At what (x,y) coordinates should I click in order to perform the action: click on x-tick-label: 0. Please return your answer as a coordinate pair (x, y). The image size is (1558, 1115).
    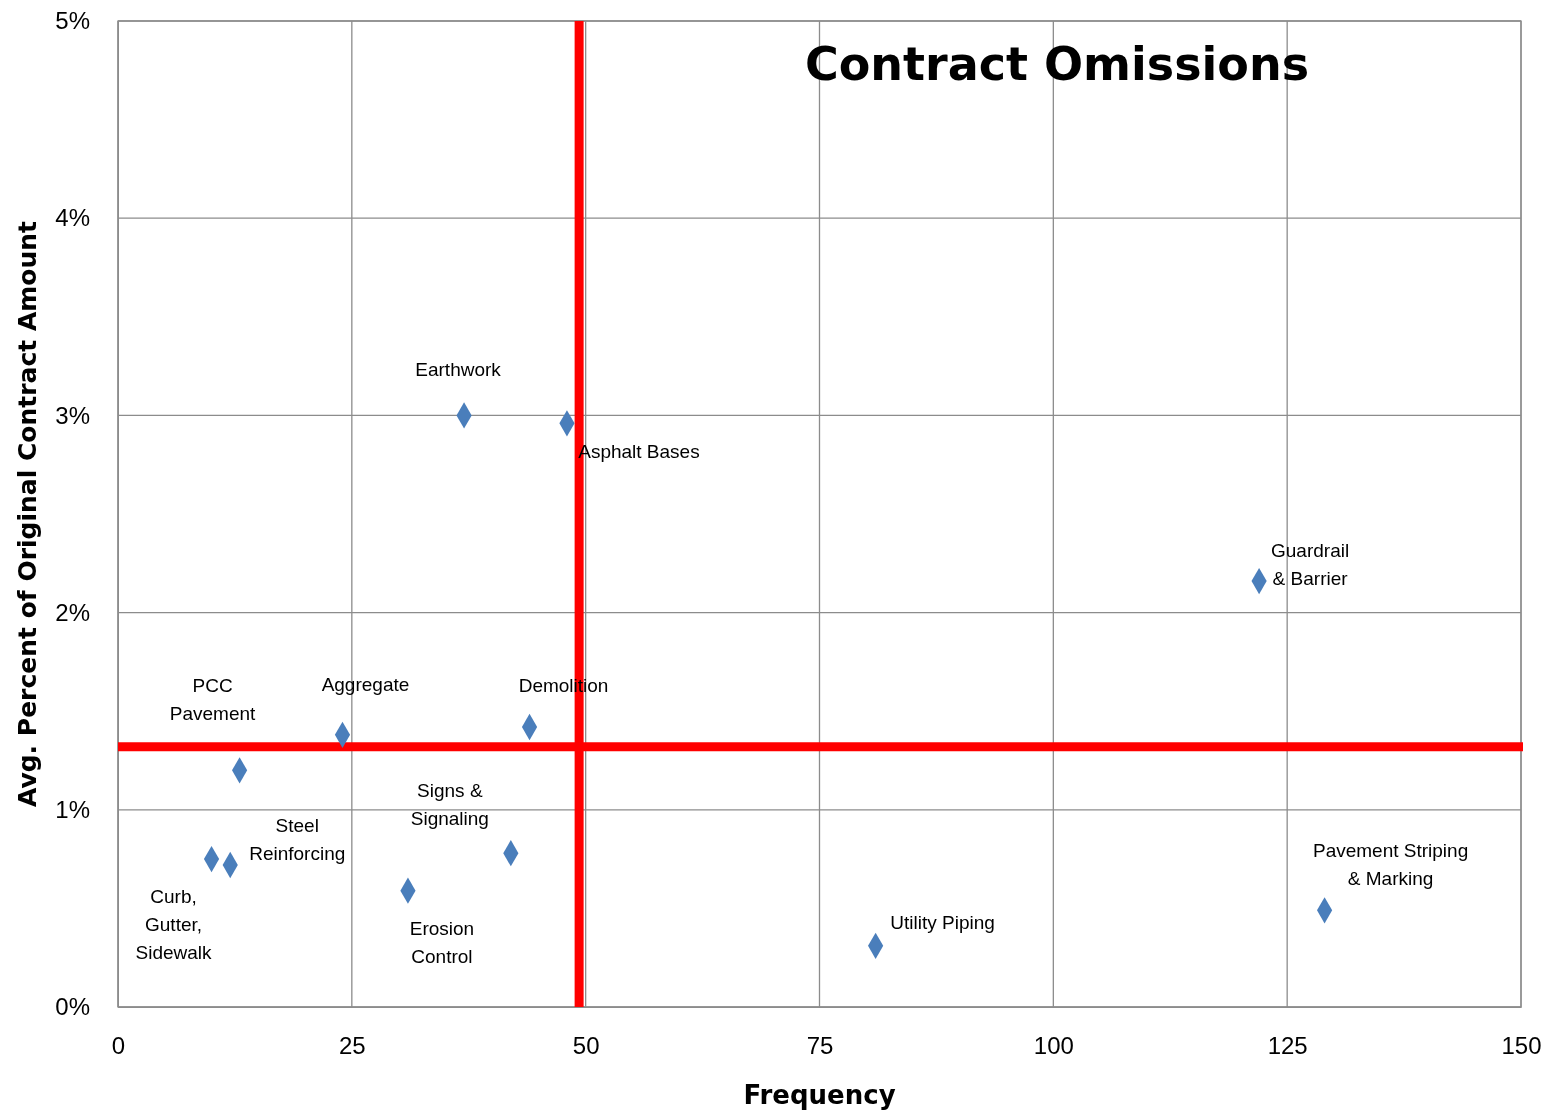
    Looking at the image, I should click on (118, 1046).